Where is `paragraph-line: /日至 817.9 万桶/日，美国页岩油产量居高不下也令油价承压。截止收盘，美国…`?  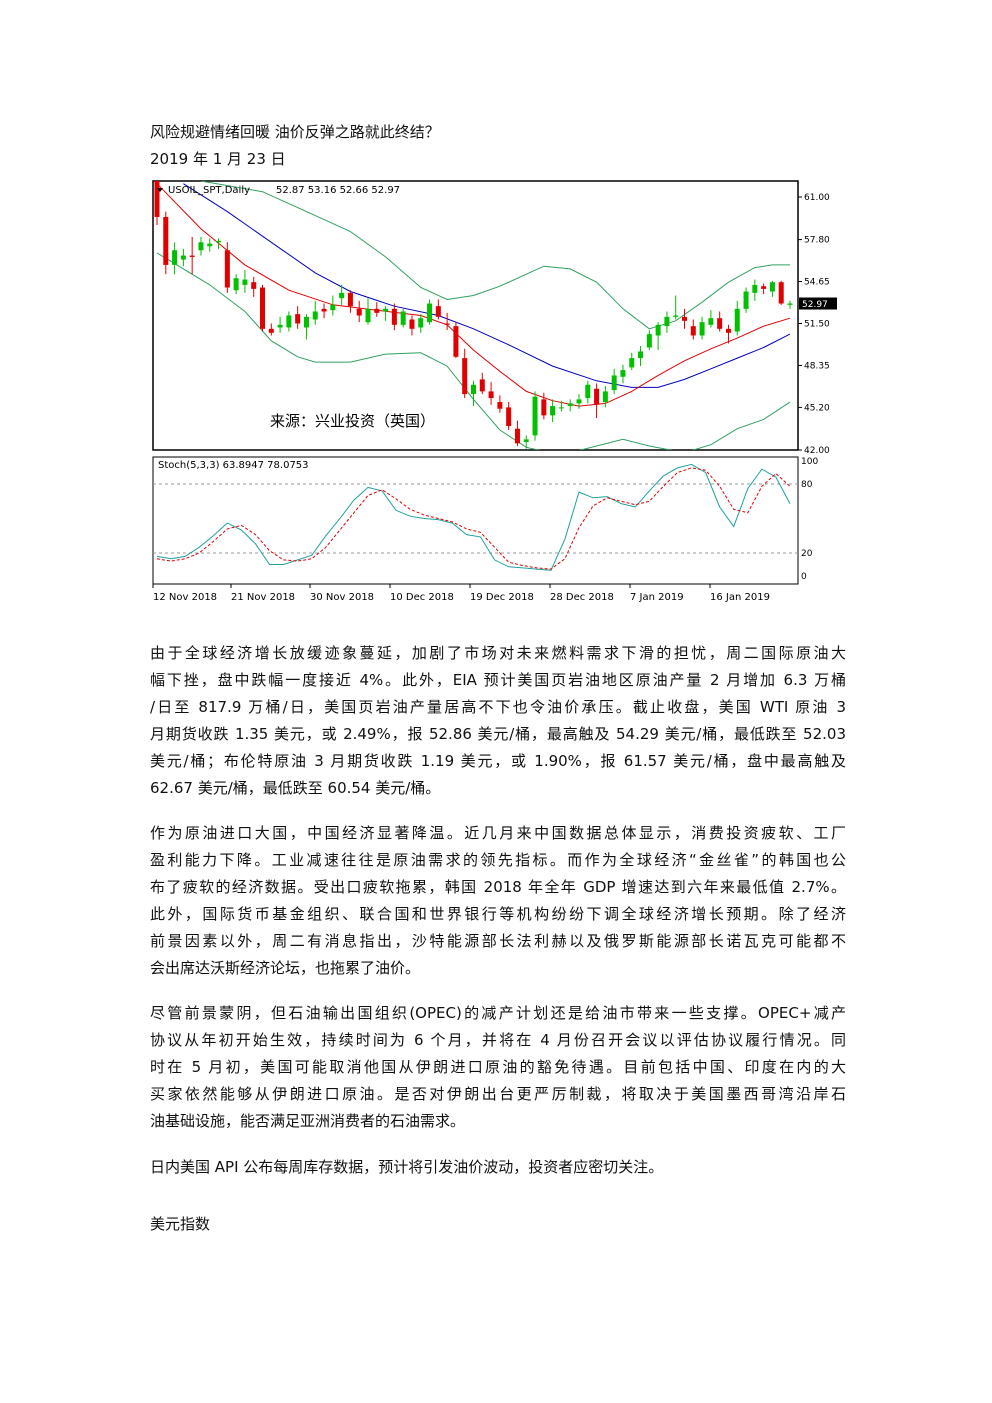
paragraph-line: /日至 817.9 万桶/日，美国页岩油产量居高不下也令油价承压。截止收盘，美国… is located at coordinates (498, 707).